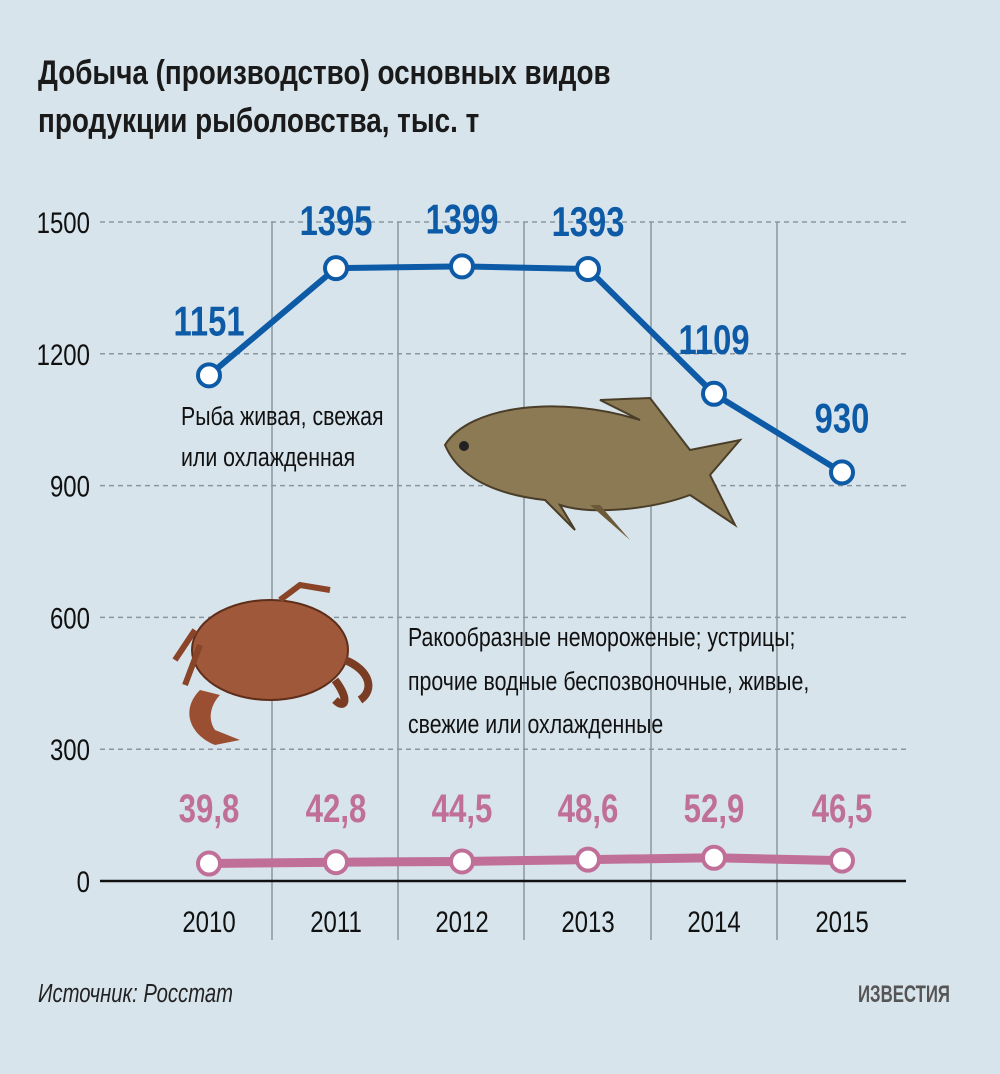  I want to click on data-label: 48,6, so click(588, 808).